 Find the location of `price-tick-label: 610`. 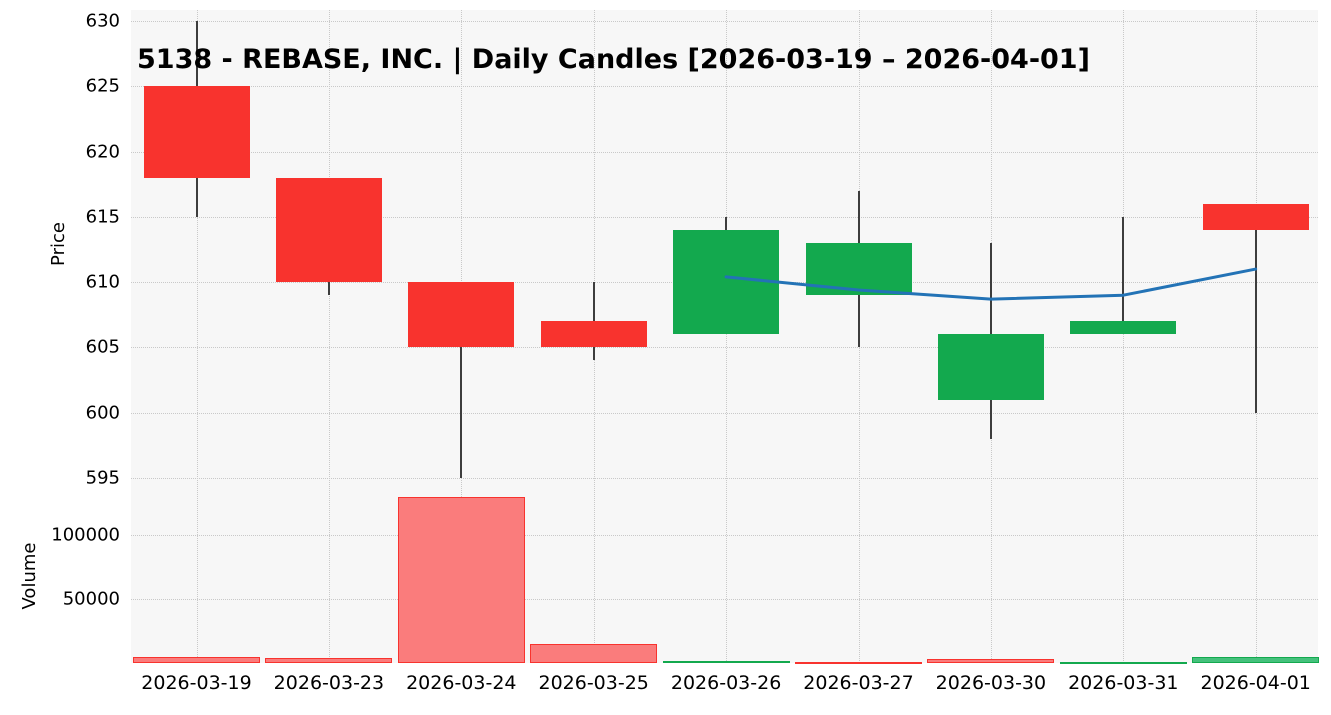

price-tick-label: 610 is located at coordinates (102, 282).